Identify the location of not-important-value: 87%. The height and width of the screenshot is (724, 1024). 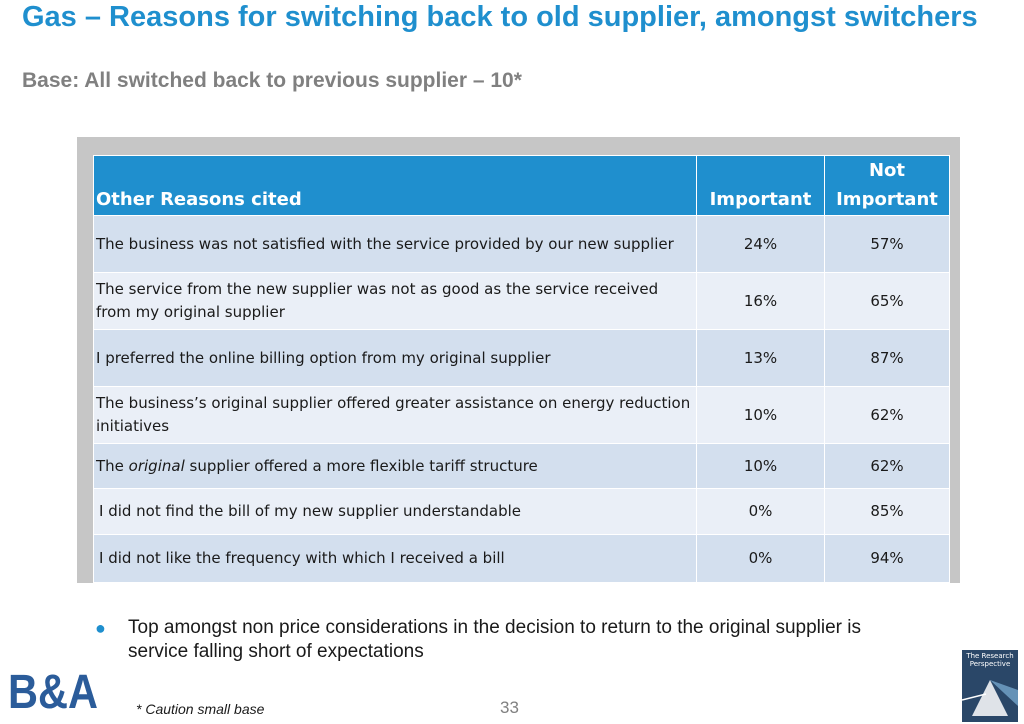
(887, 358).